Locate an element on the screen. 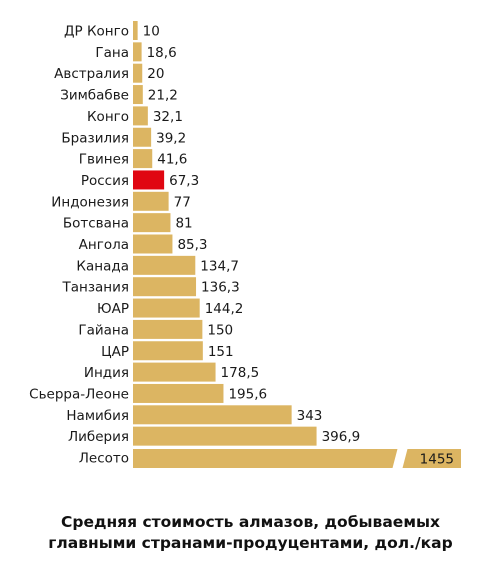 The image size is (501, 572). category-label: Зимбабве is located at coordinates (94, 96).